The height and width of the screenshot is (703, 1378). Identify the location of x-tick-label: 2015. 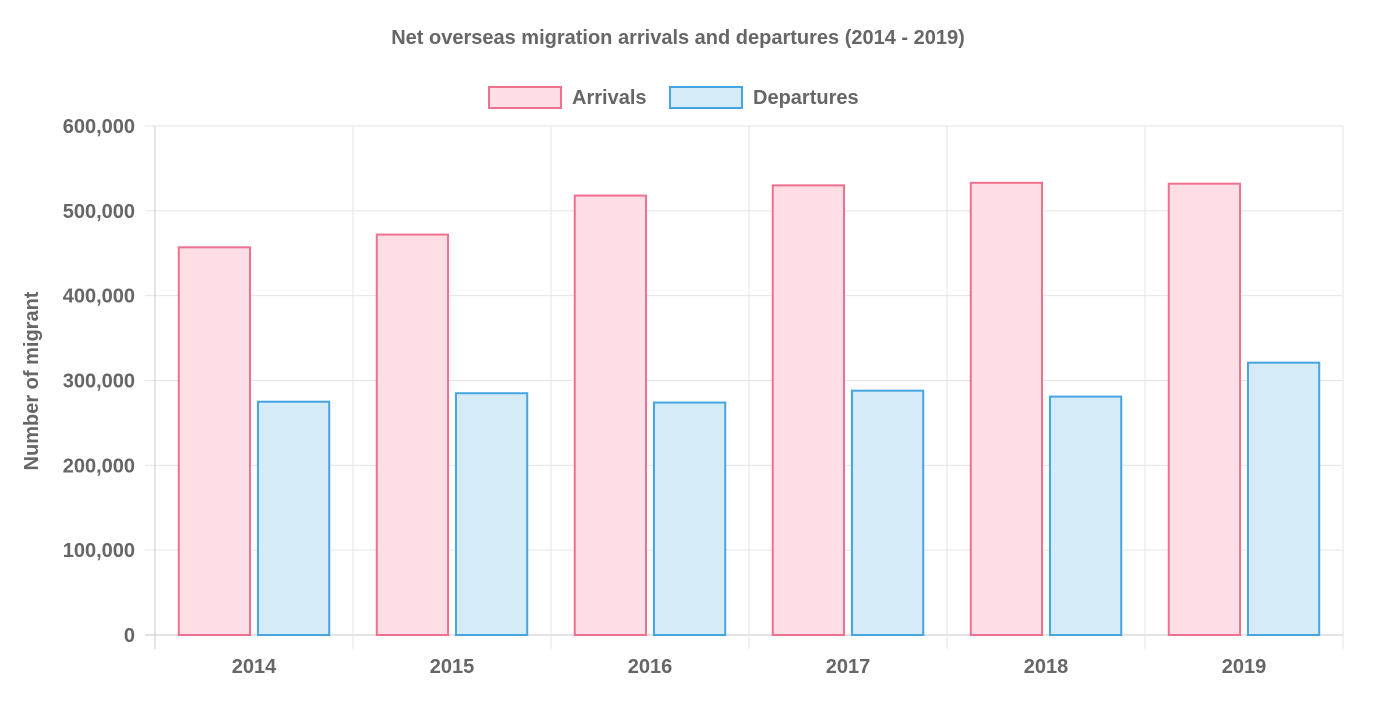
(452, 667).